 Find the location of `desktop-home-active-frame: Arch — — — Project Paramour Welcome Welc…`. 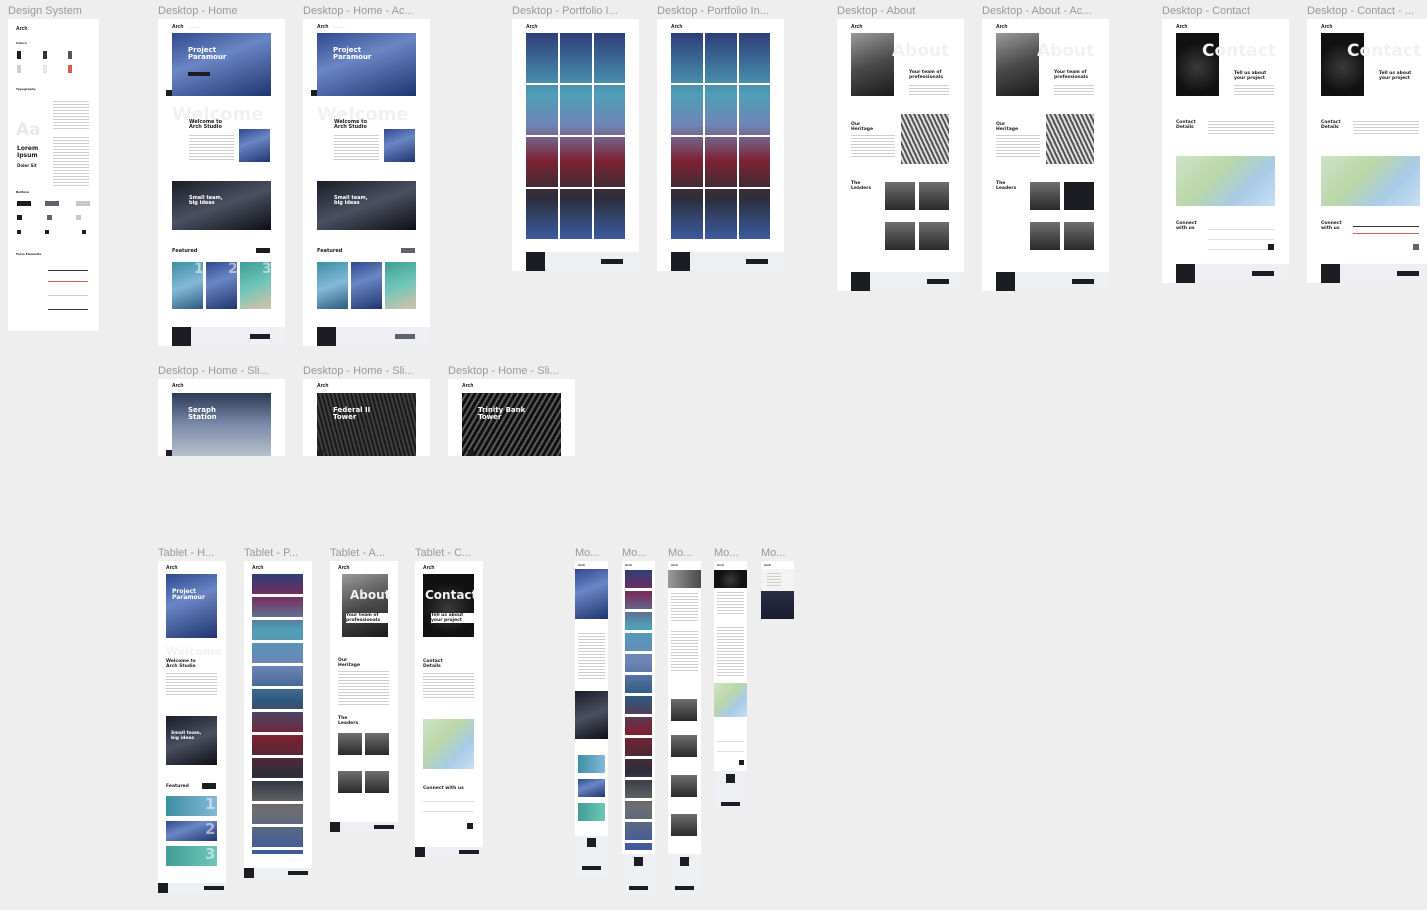

desktop-home-active-frame: Arch — — — Project Paramour Welcome Welc… is located at coordinates (366, 182).